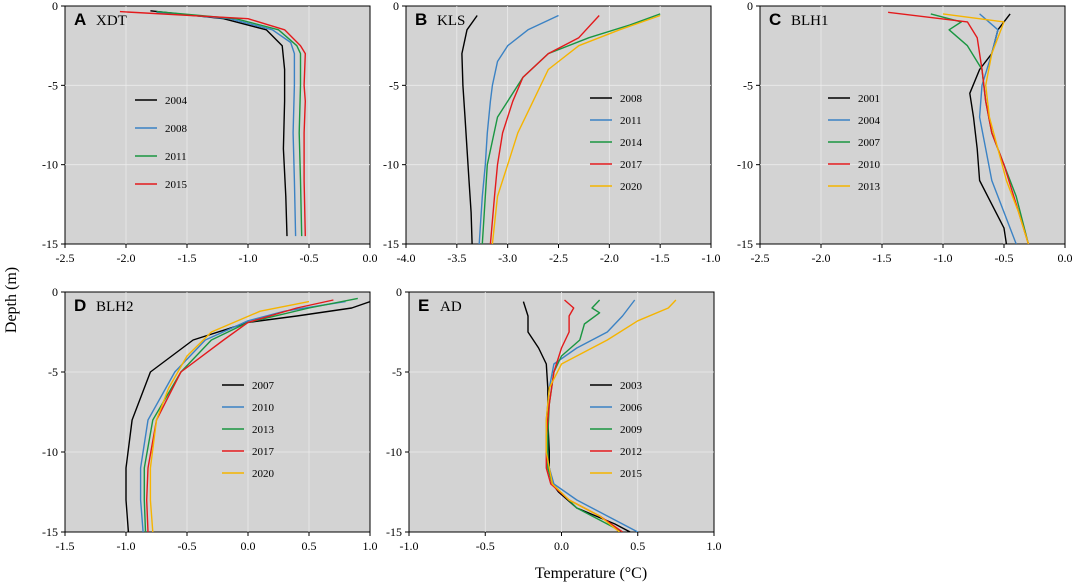 The width and height of the screenshot is (1072, 583). Describe the element at coordinates (406, 258) in the screenshot. I see `x-tick-label: -4.0` at that location.